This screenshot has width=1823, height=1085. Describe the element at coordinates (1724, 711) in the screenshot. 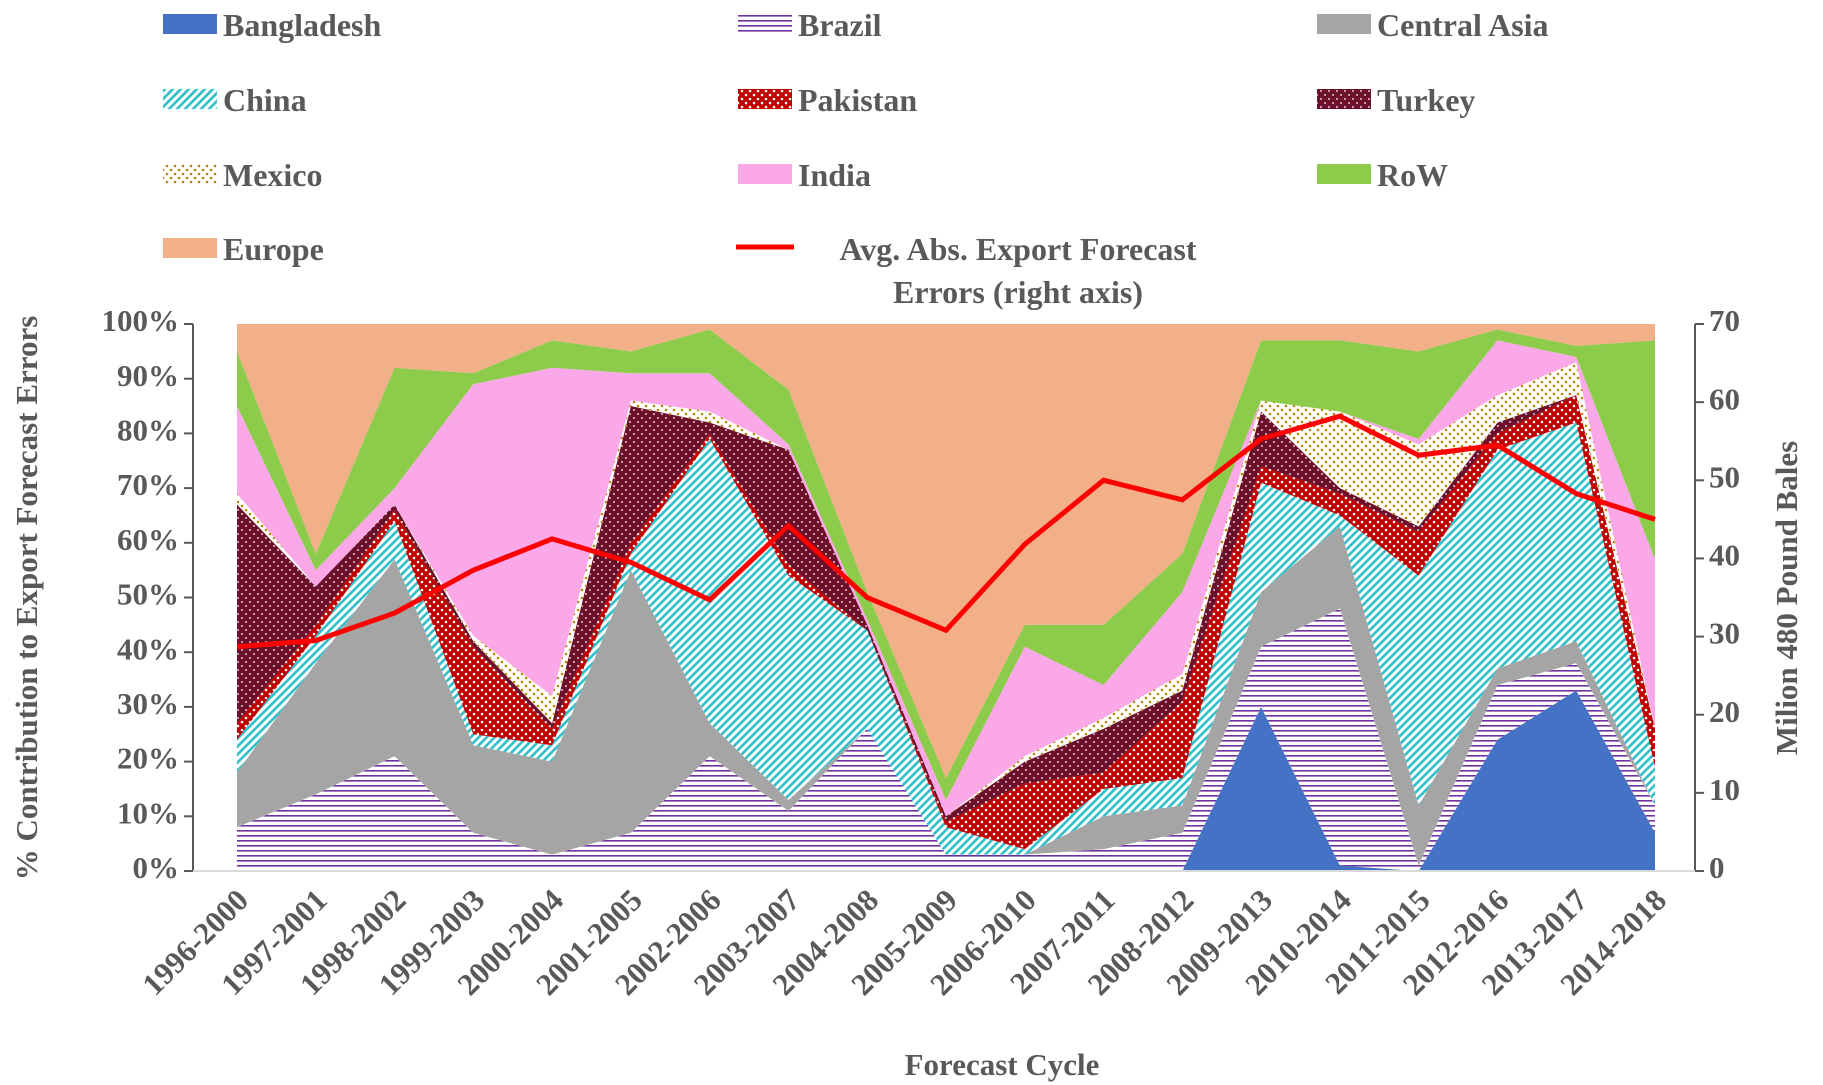

I see `y2-tick-label: 20` at that location.